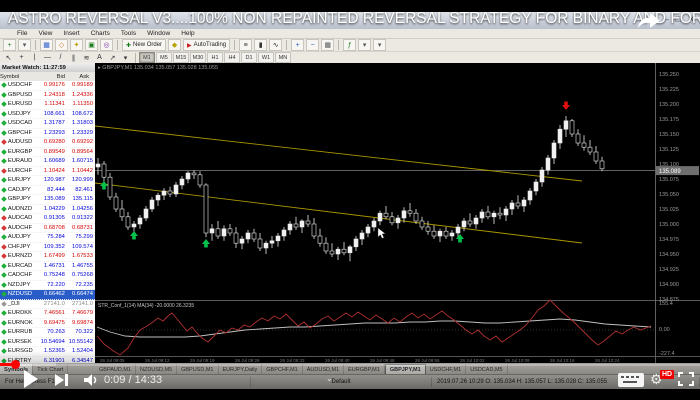 This screenshot has height=400, width=700. What do you see at coordinates (112, 58) in the screenshot?
I see `arrow-tool-icon: ↗` at bounding box center [112, 58].